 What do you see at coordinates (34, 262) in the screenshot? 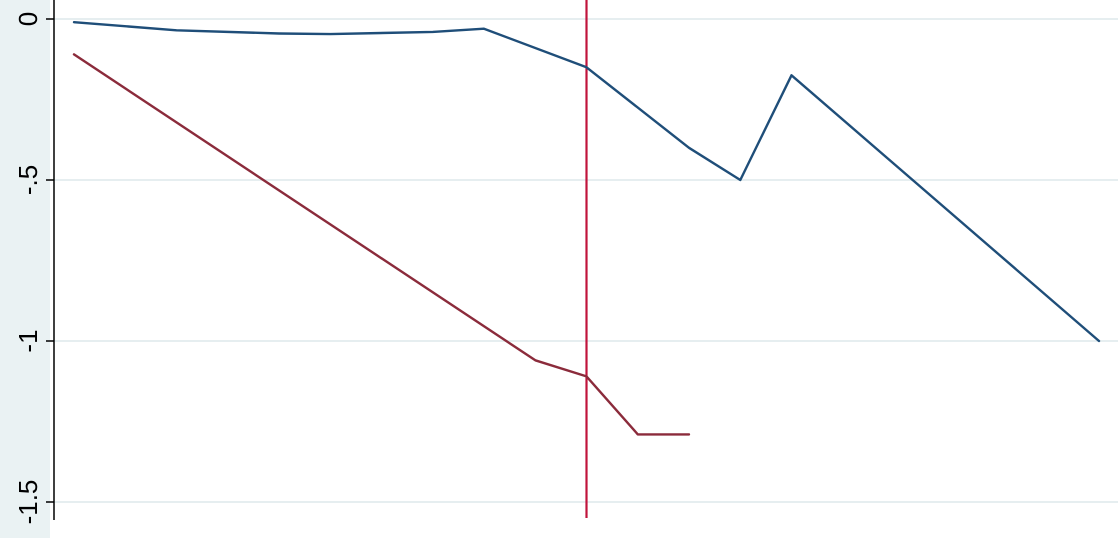
I see `y-axis: 0 -.5 -1 -1.5` at bounding box center [34, 262].